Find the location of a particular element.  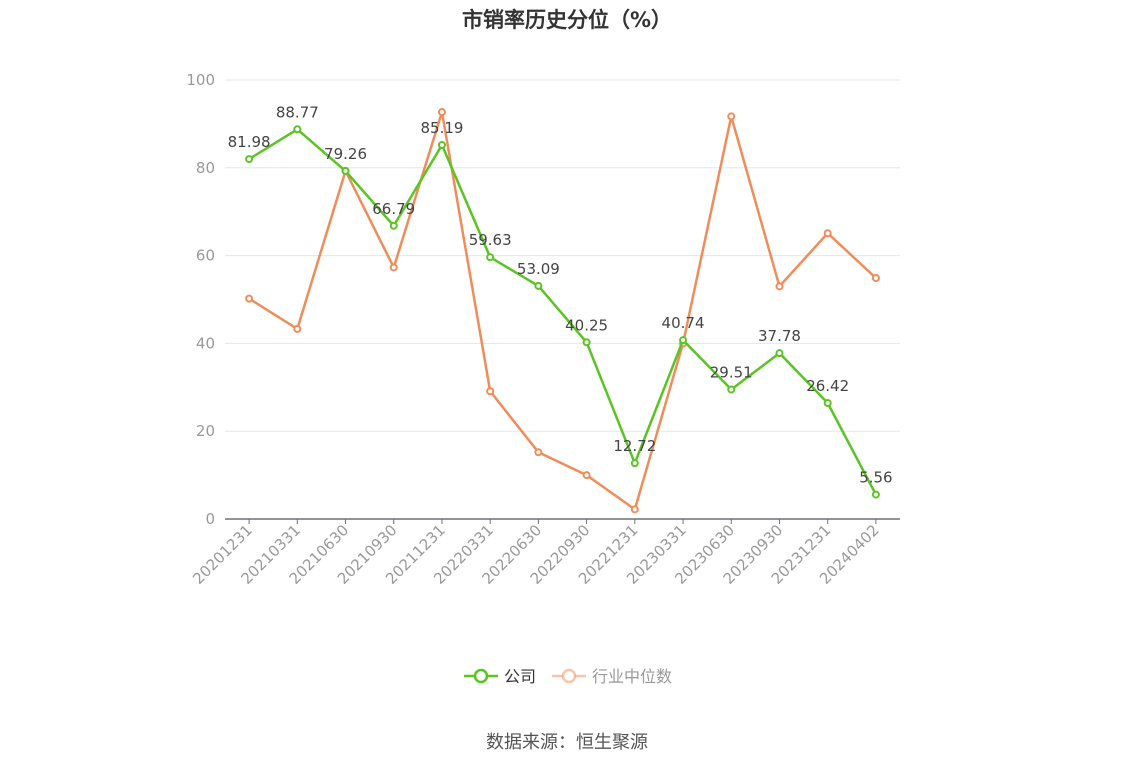

data-label: 40.74 is located at coordinates (683, 323).